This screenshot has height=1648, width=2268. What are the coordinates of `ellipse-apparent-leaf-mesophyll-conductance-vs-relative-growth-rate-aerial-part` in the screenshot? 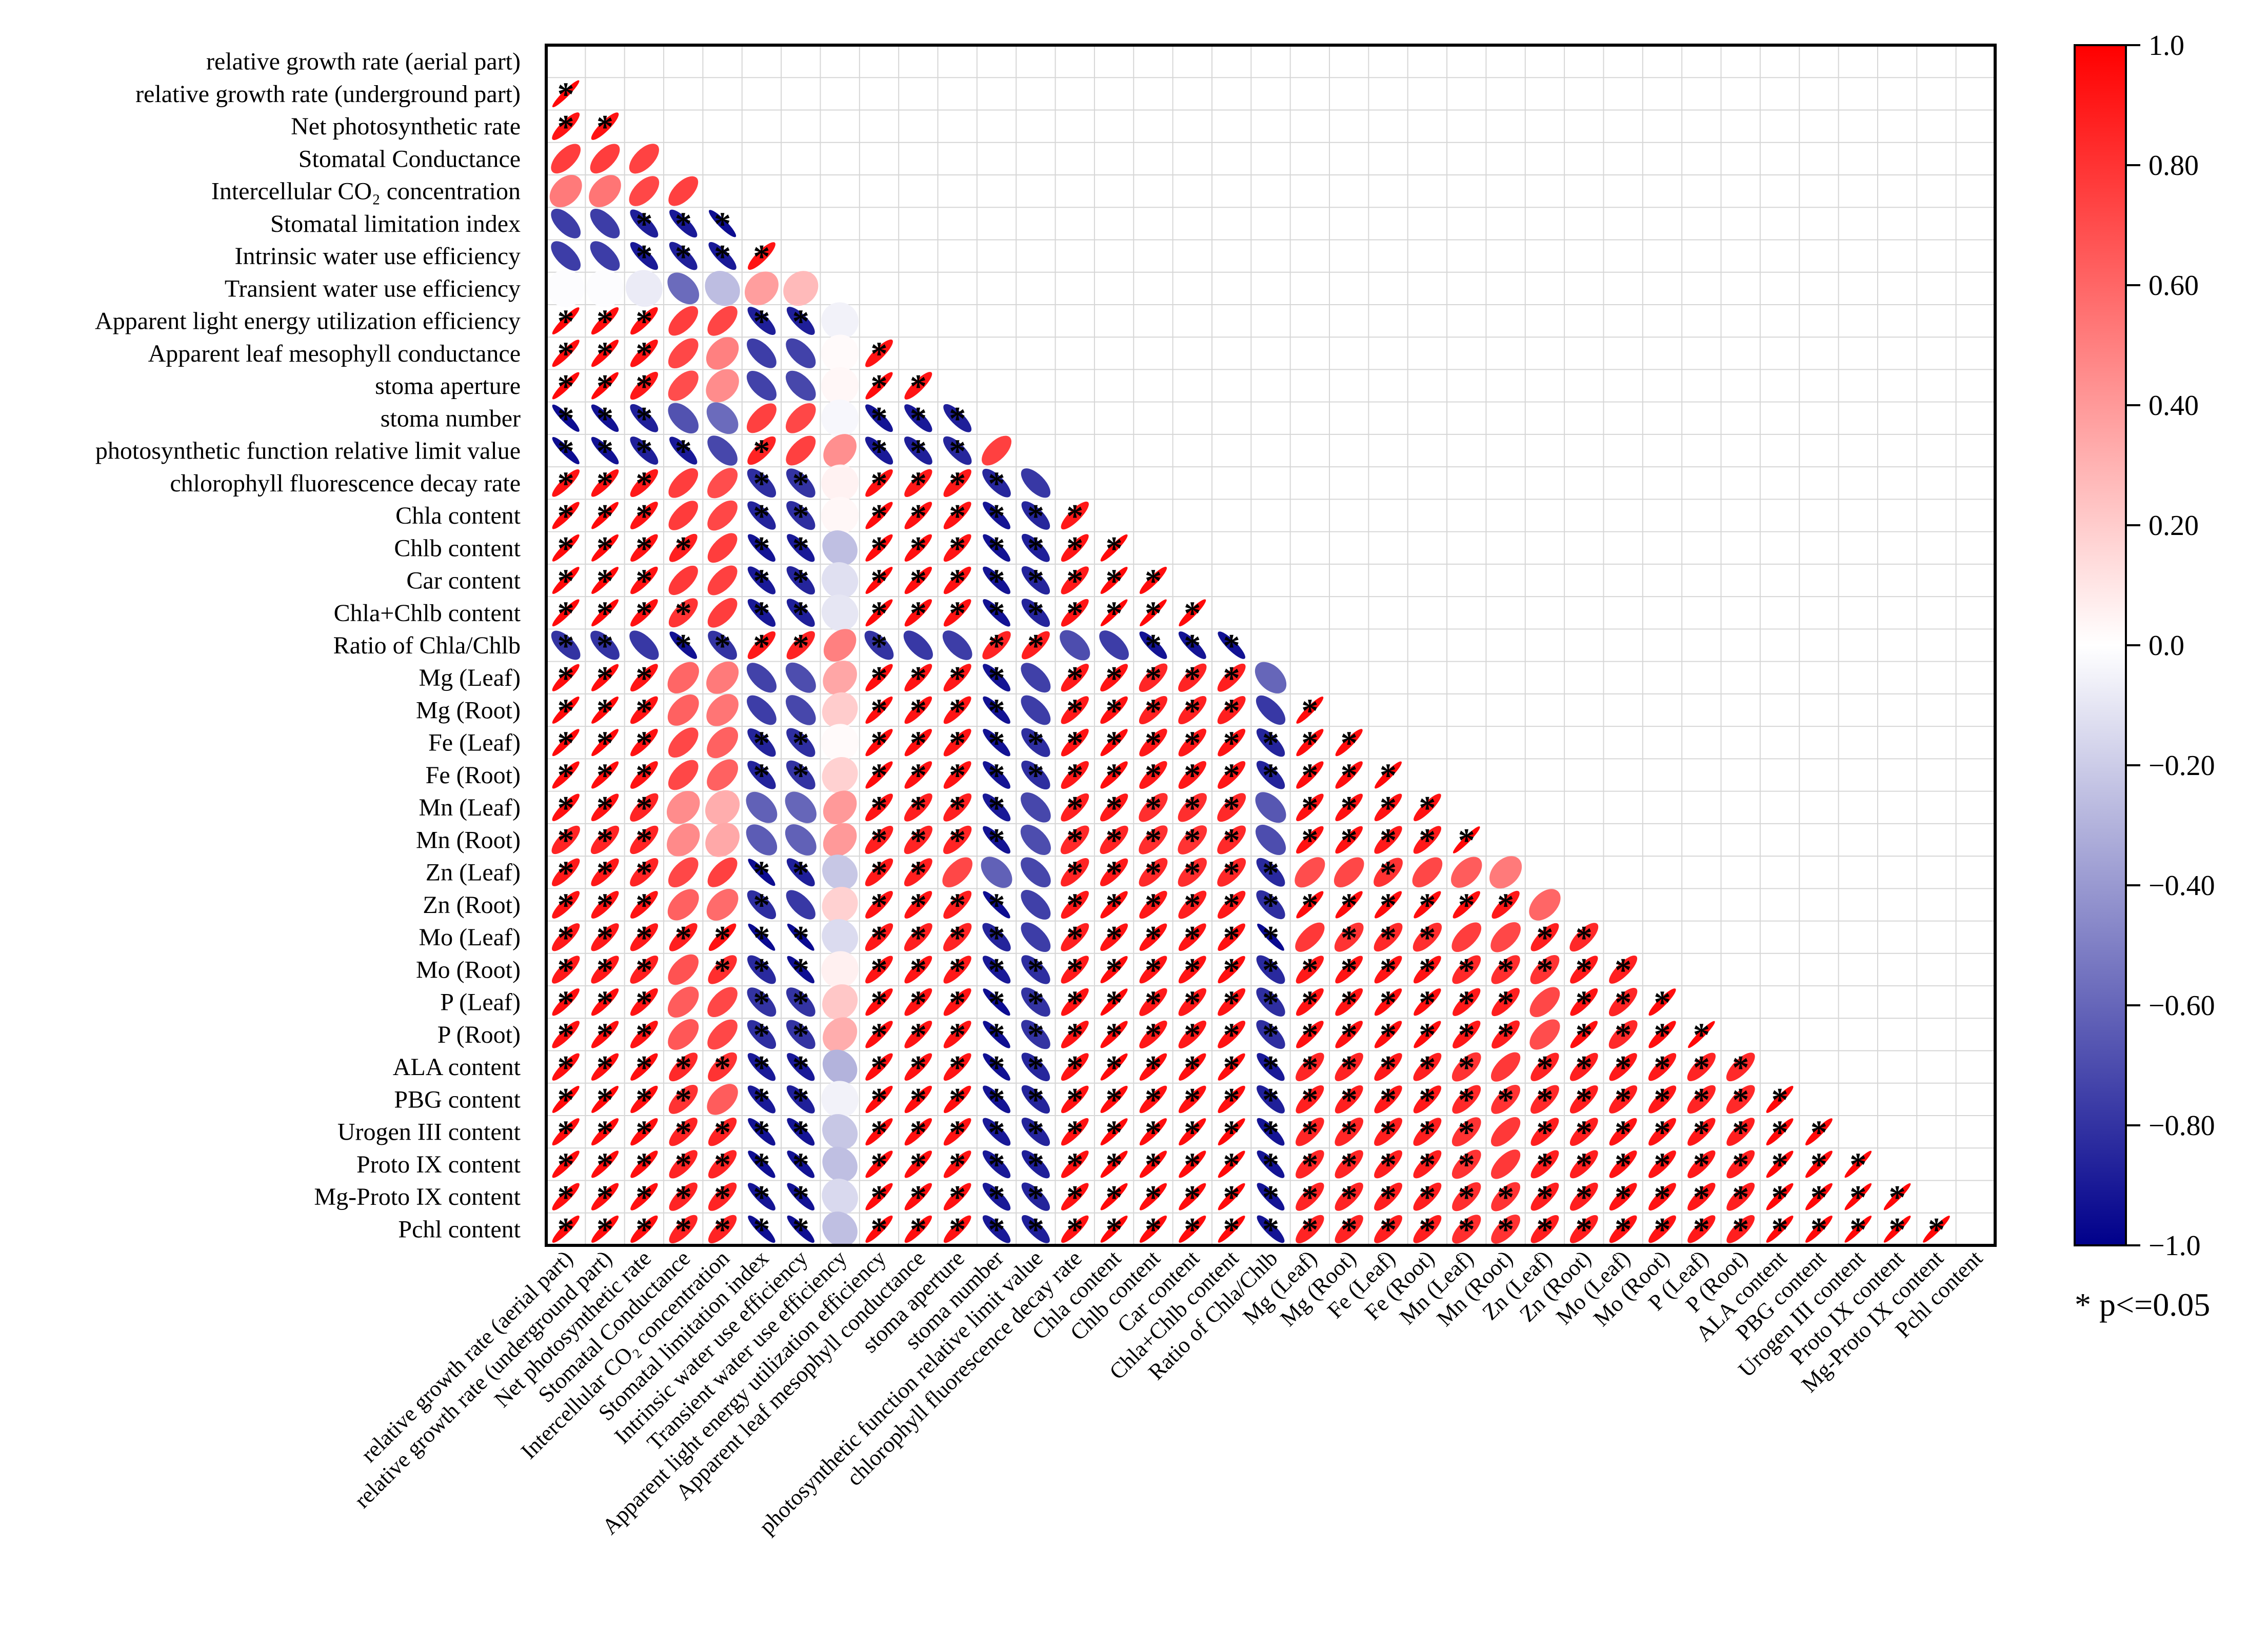 It's located at (566, 354).